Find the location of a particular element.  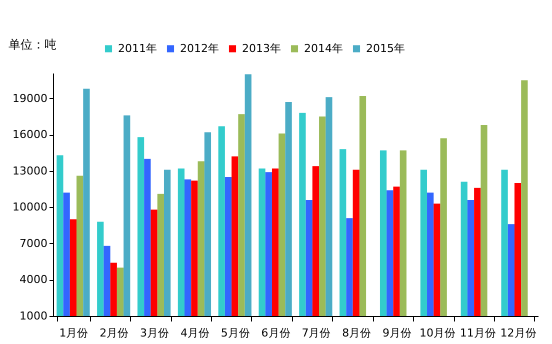

x-tick-label: 1月份 is located at coordinates (73, 333).